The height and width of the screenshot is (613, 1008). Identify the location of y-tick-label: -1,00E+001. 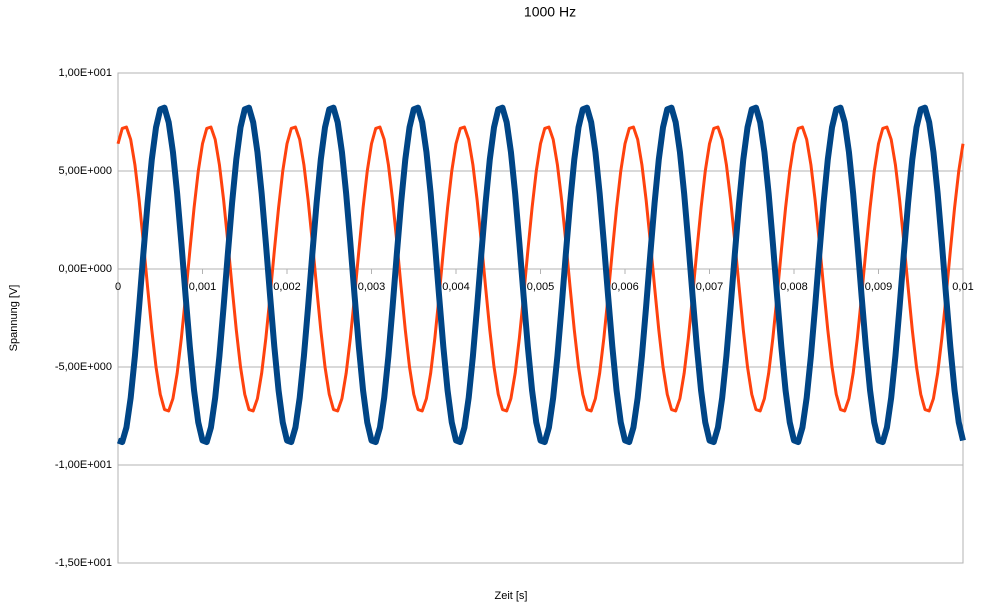
(83, 465).